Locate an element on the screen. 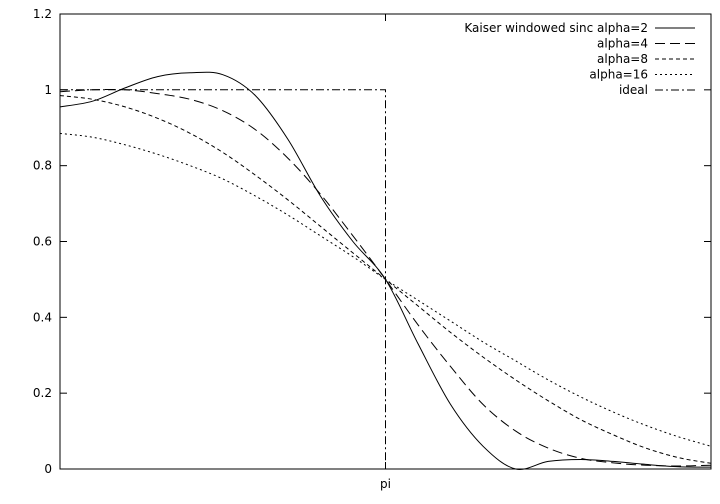  legend-label: alpha=4 is located at coordinates (622, 44).